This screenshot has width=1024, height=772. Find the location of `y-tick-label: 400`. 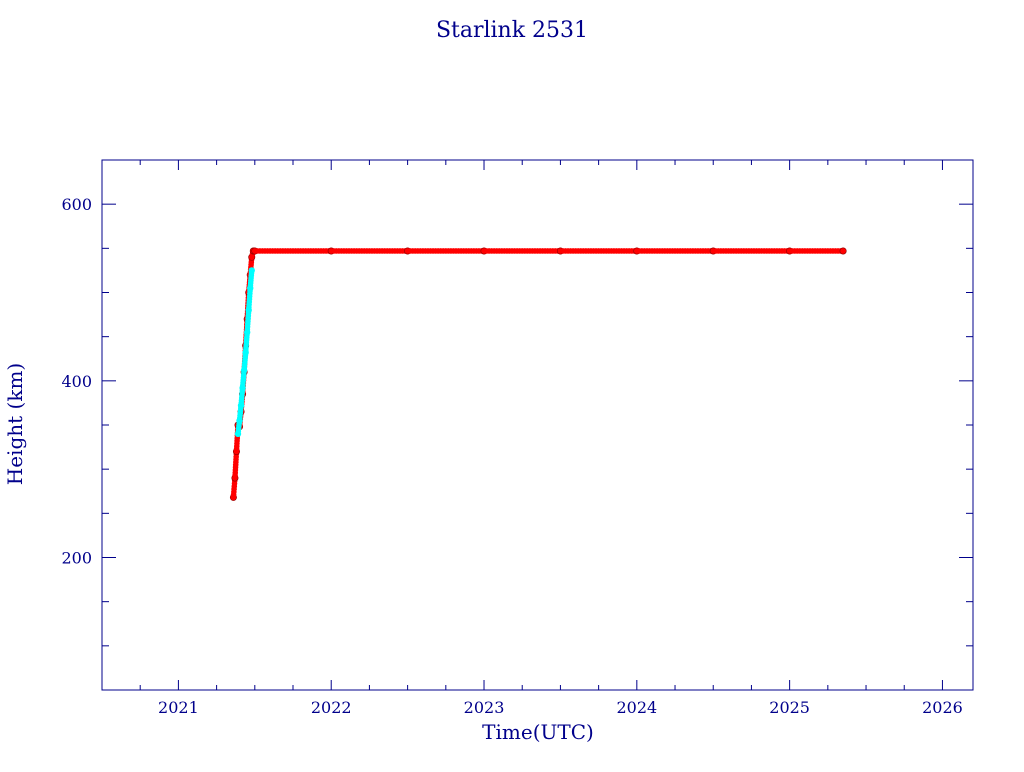

y-tick-label: 400 is located at coordinates (76, 381).